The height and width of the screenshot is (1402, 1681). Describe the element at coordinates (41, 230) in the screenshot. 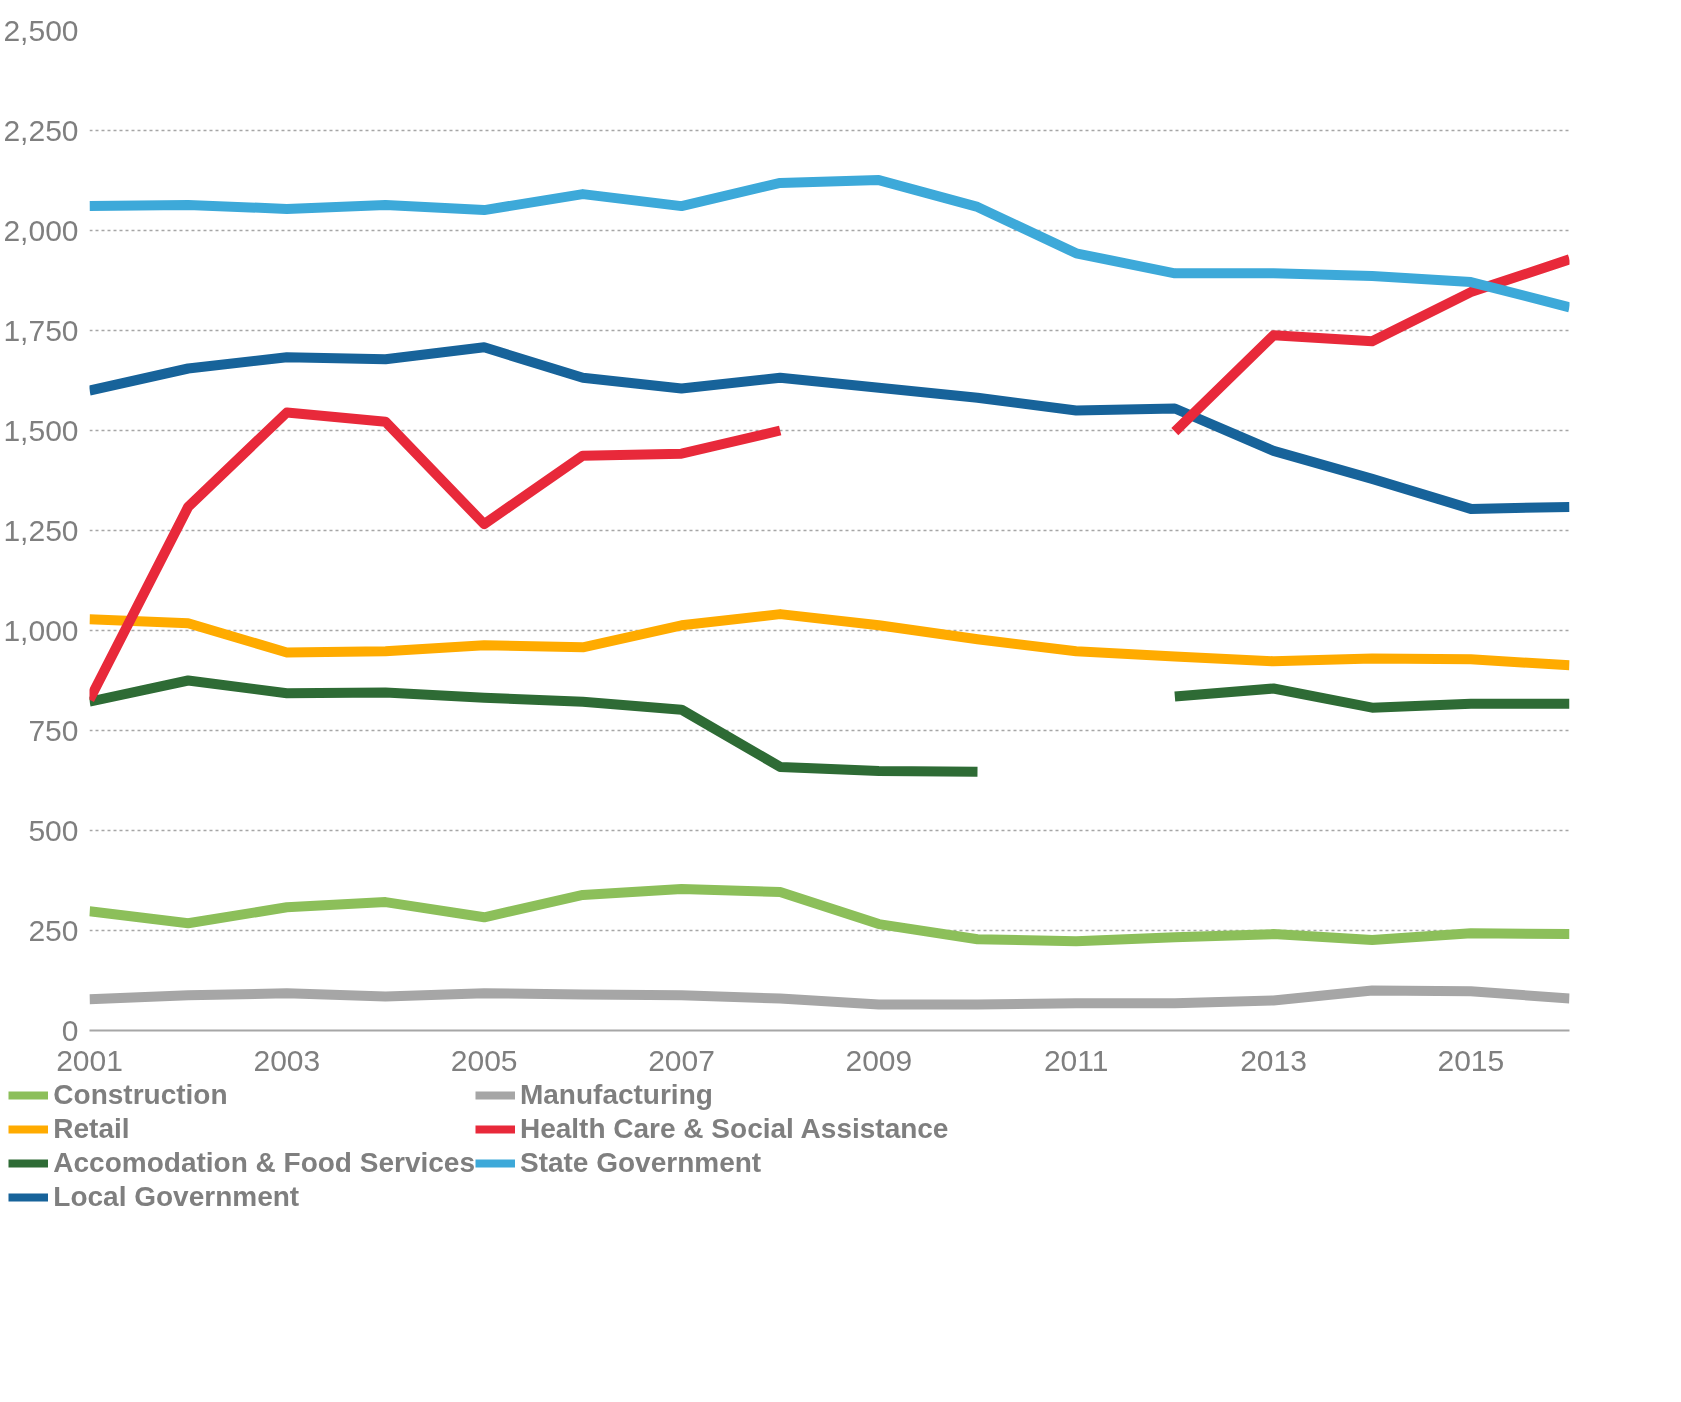

I see `y-tick-label: 2,000` at that location.